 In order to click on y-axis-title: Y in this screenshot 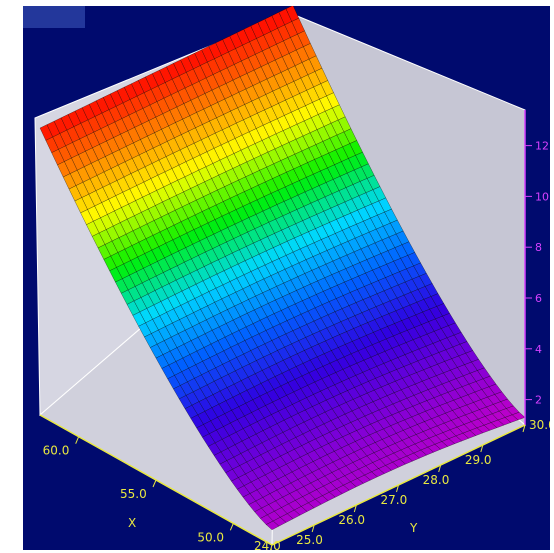, I will do `click(413, 528)`.